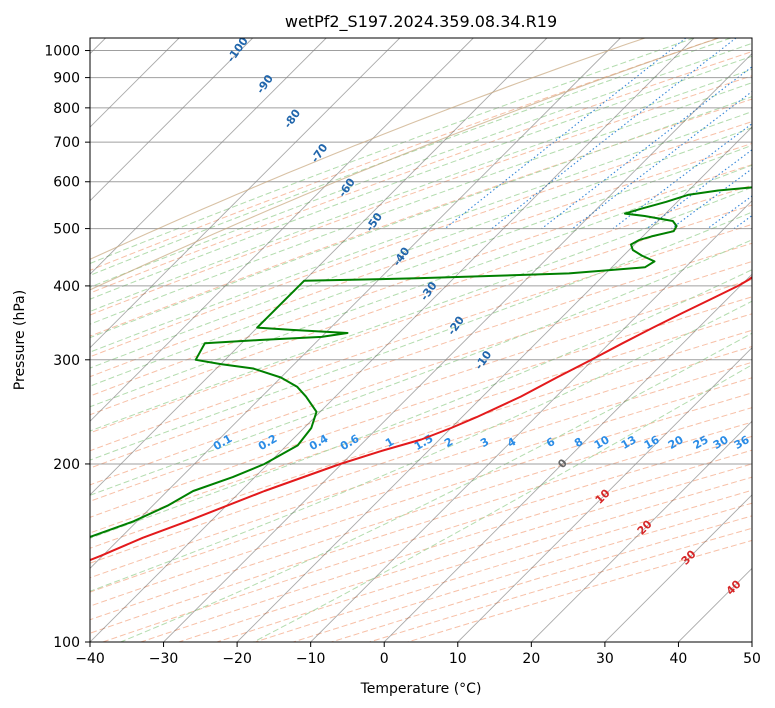 The width and height of the screenshot is (775, 708). I want to click on x-tick-label: 40, so click(679, 659).